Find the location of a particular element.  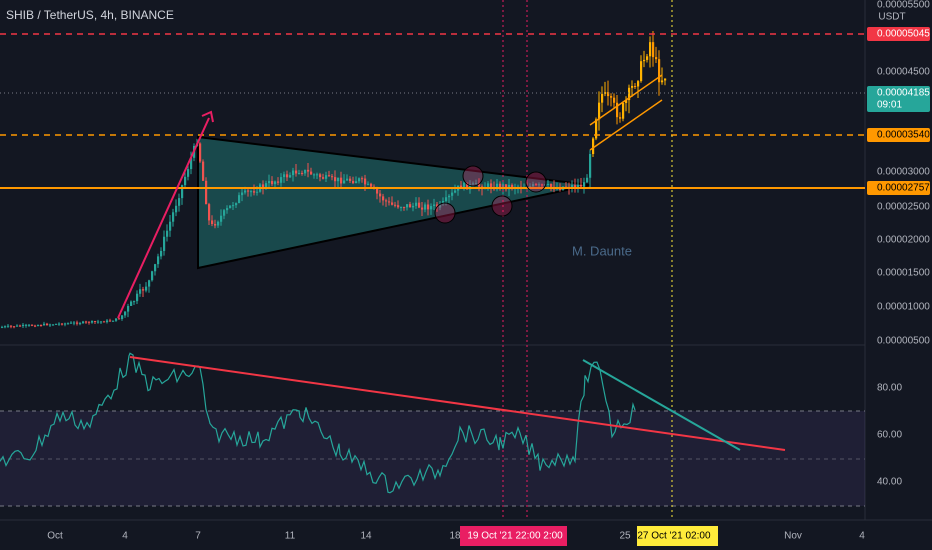

price-tag-label: 0.00003540 is located at coordinates (903, 135).